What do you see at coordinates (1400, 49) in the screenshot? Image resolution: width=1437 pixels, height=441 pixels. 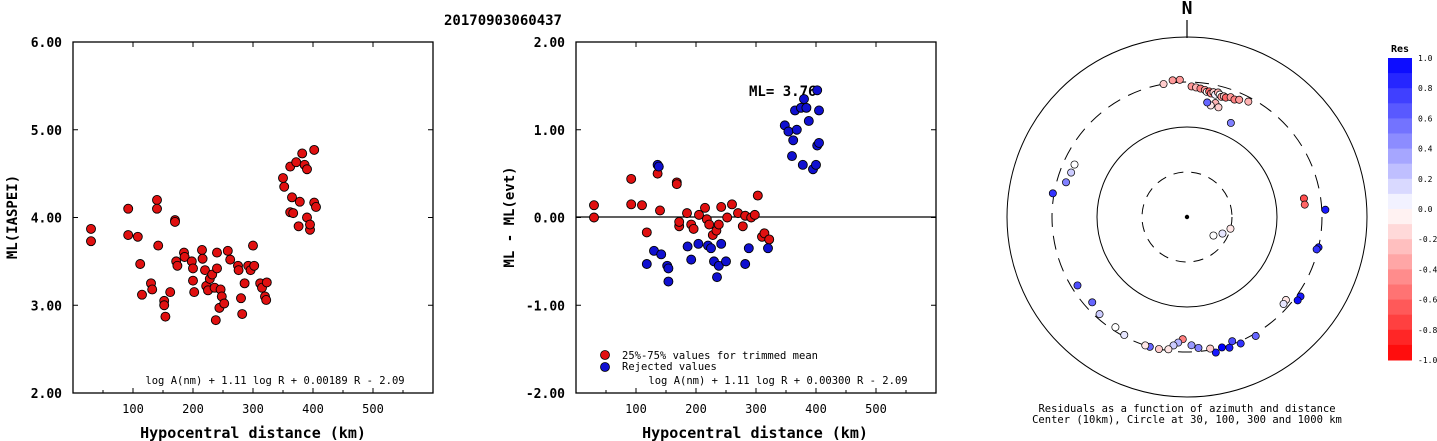 I see `colorbar-title: Res` at bounding box center [1400, 49].